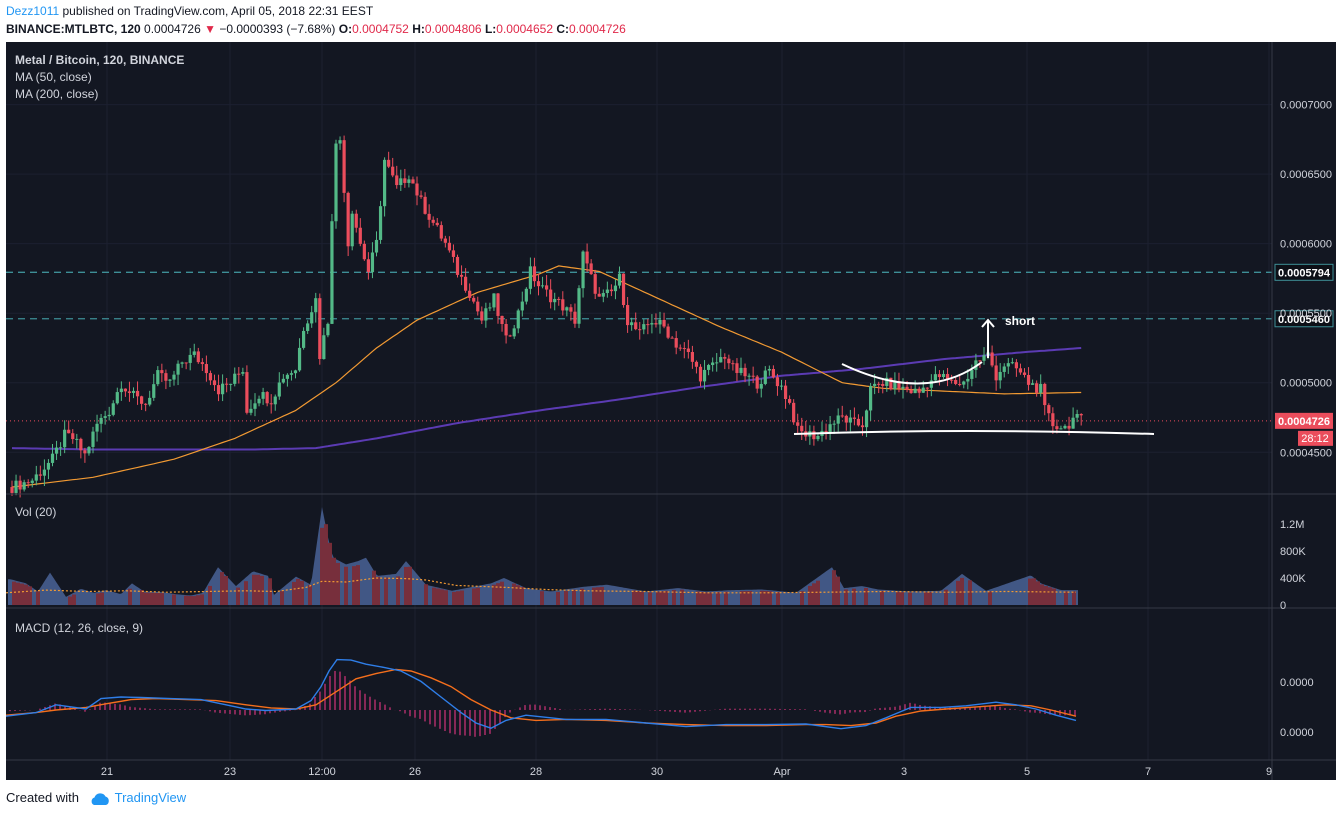  Describe the element at coordinates (1304, 320) in the screenshot. I see `level-label: 0.0005460` at that location.